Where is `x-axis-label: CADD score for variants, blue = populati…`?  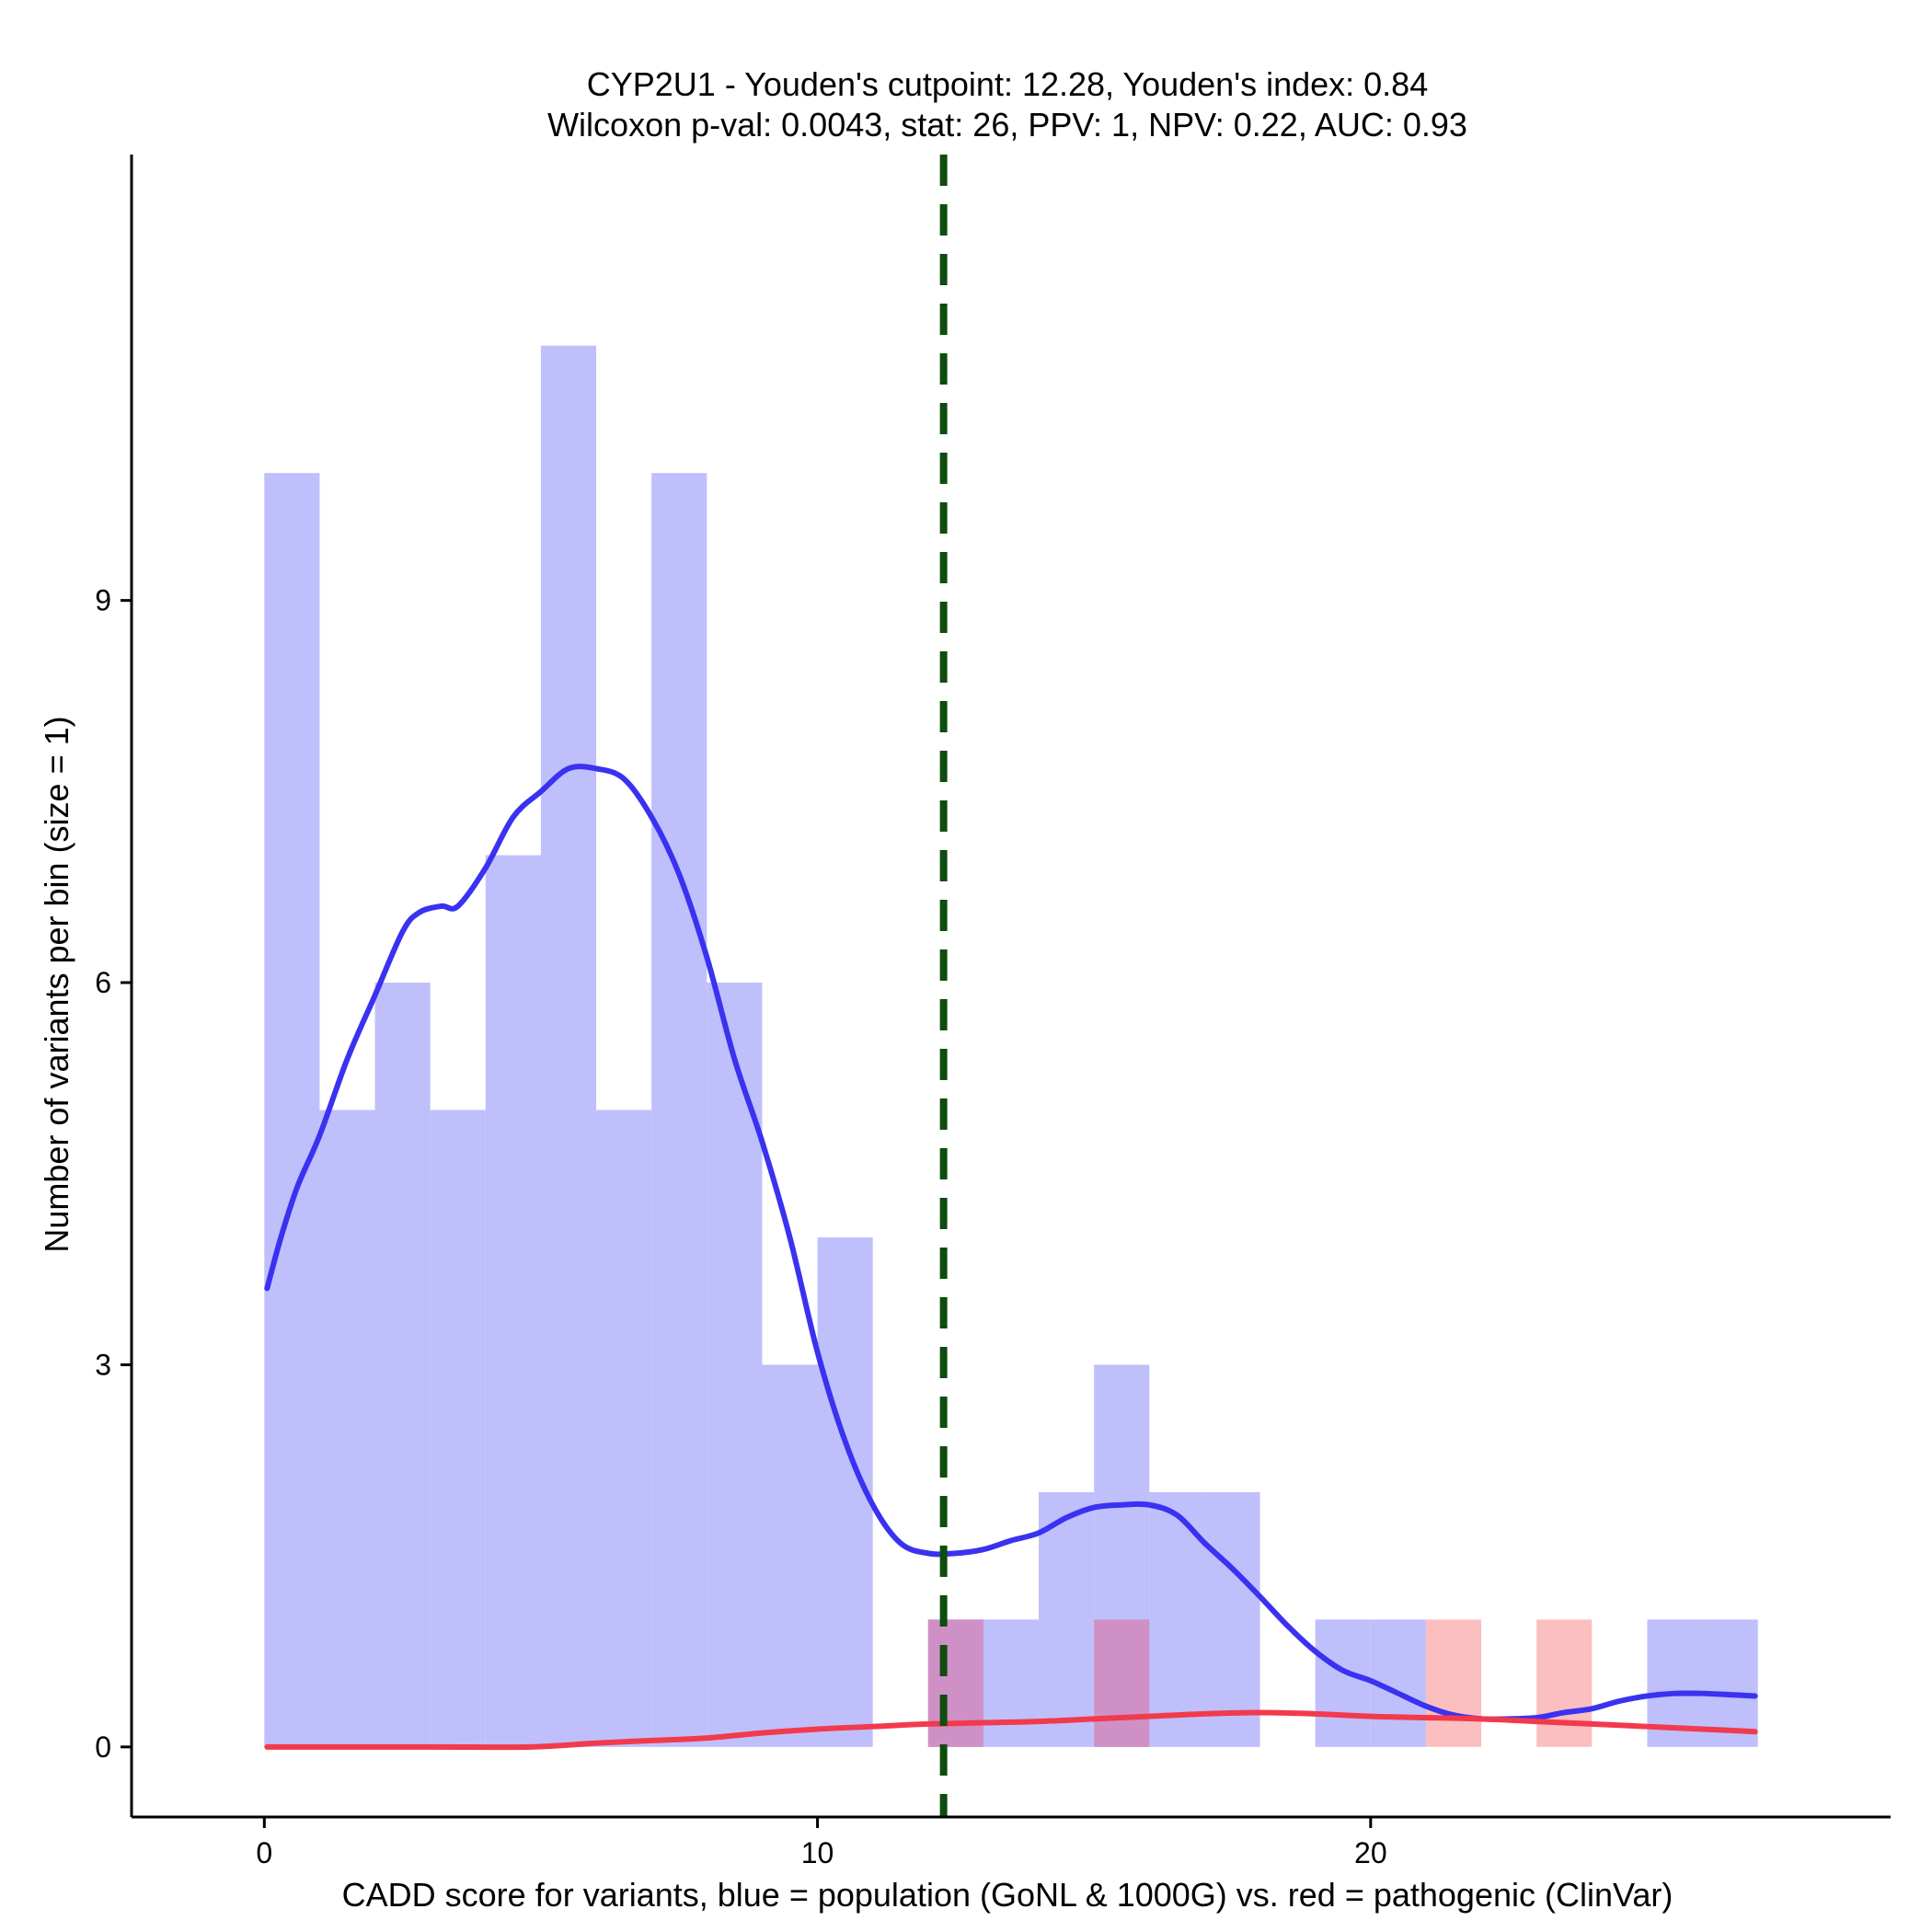 x-axis-label: CADD score for variants, blue = populati… is located at coordinates (1007, 1895).